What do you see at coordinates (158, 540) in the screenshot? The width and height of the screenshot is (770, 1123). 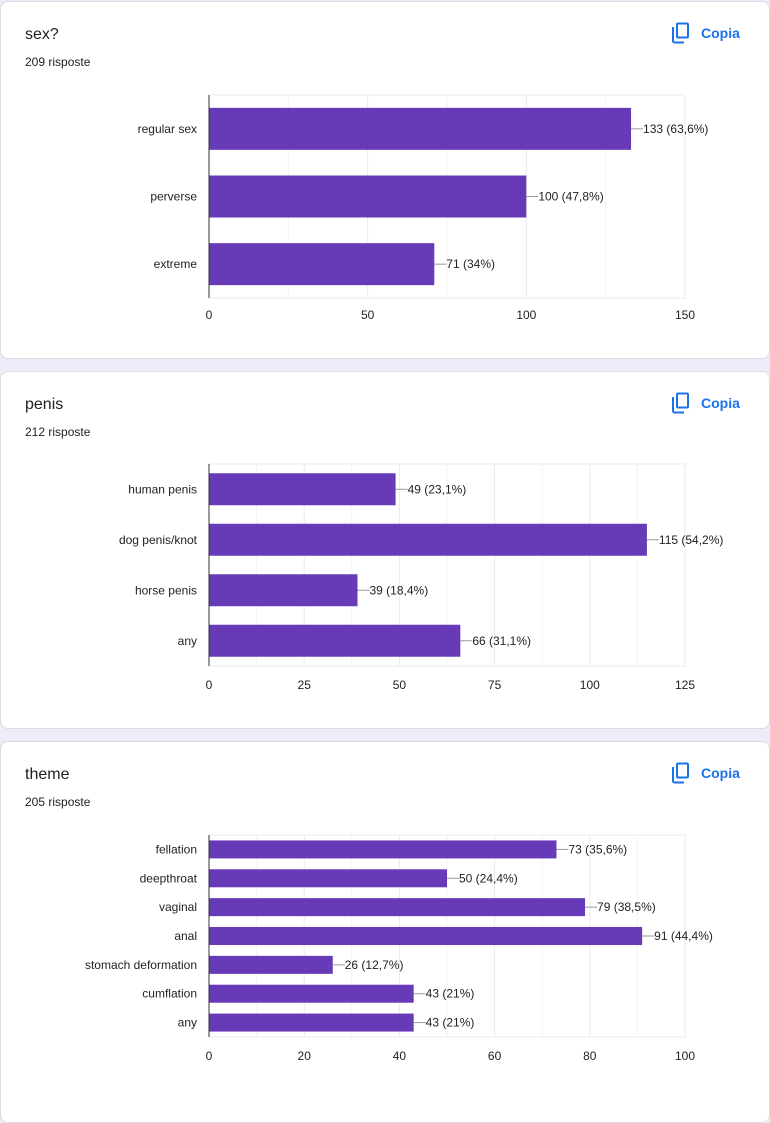 I see `category-label: dog penis/knot` at bounding box center [158, 540].